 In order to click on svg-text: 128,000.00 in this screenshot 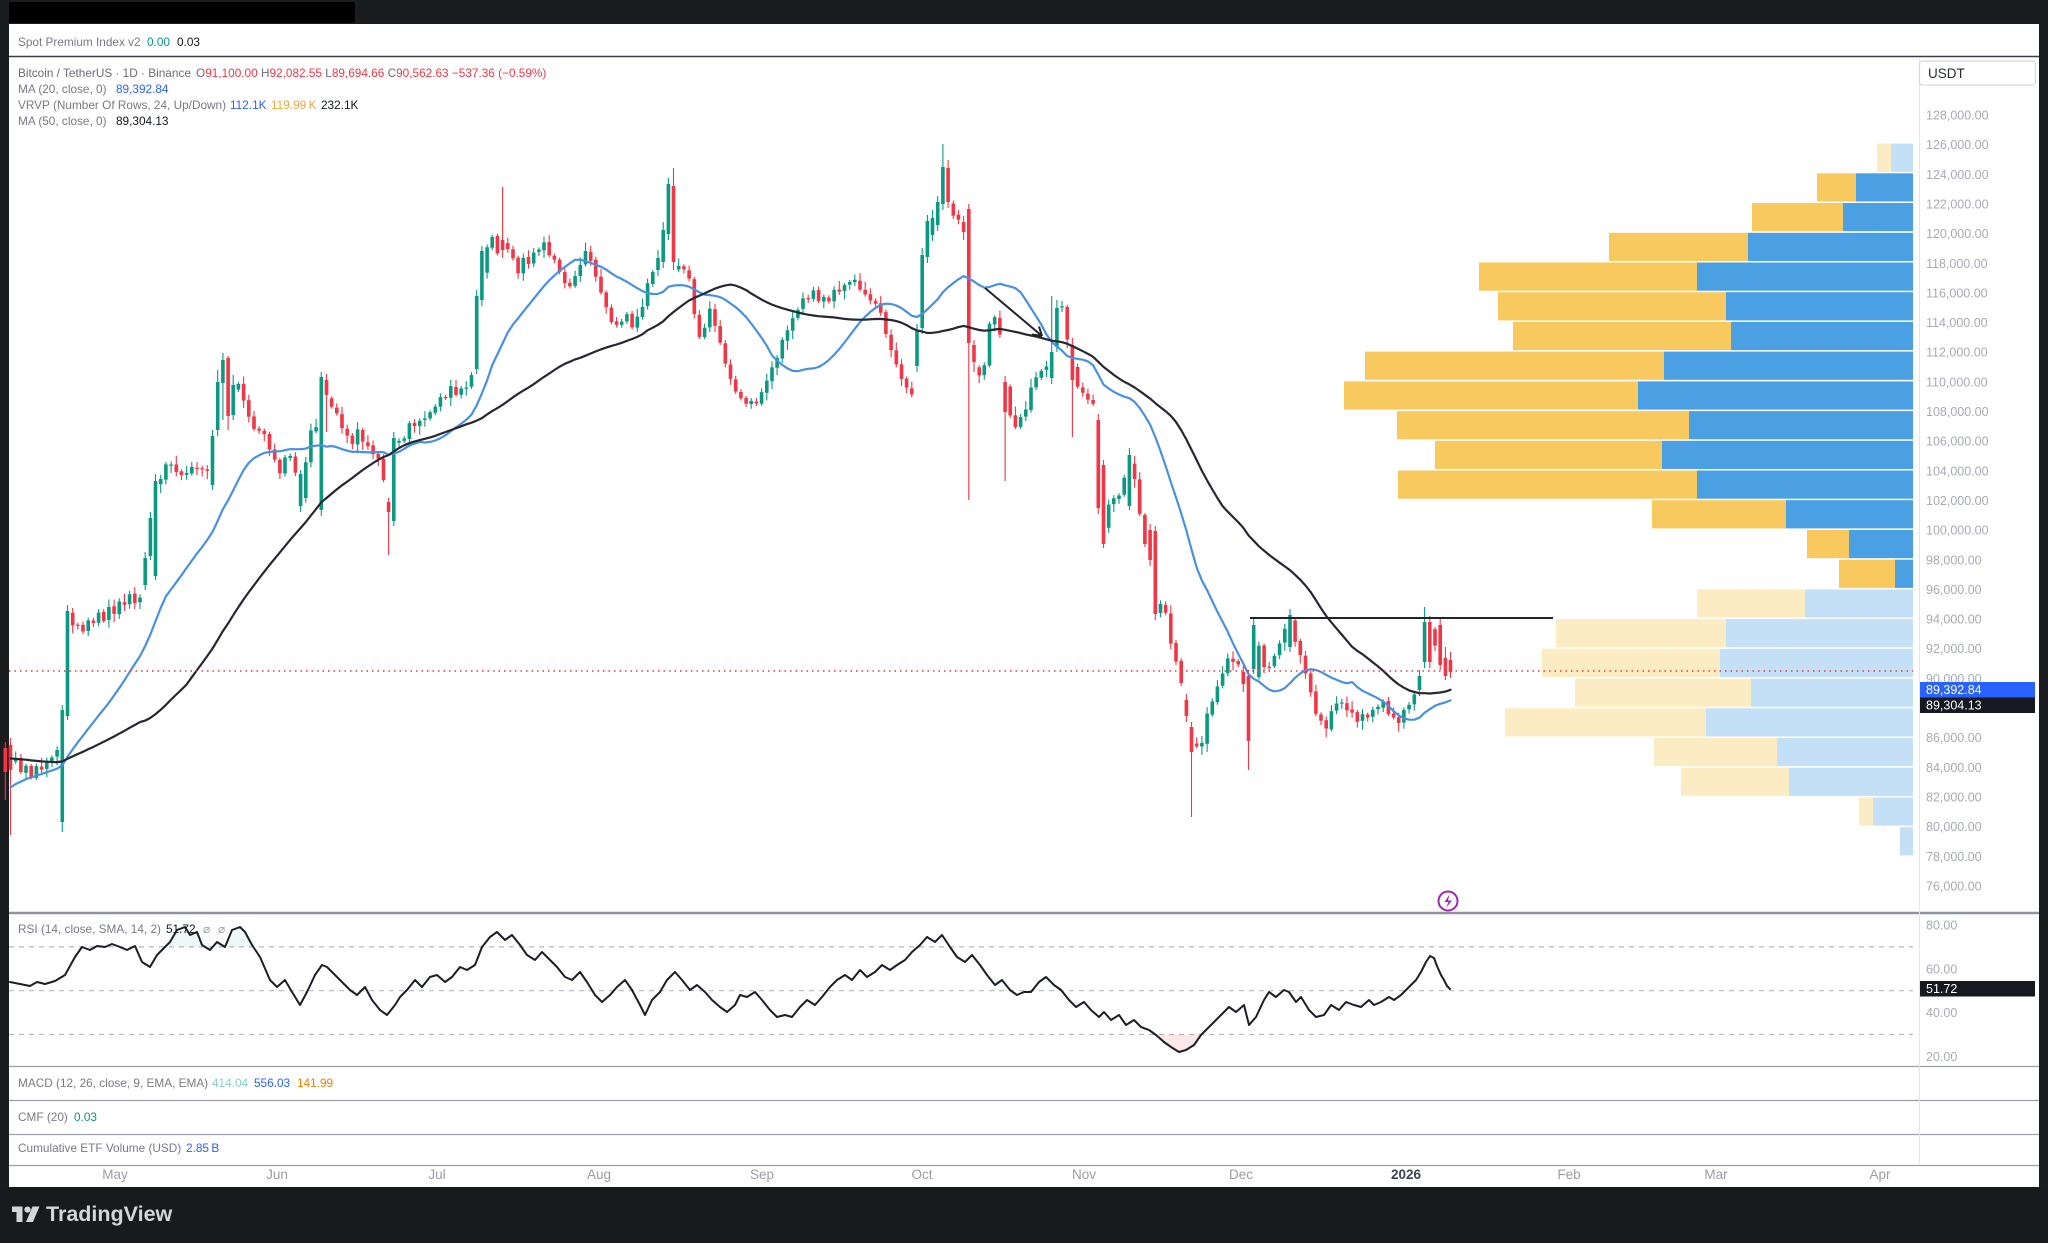, I will do `click(1957, 116)`.